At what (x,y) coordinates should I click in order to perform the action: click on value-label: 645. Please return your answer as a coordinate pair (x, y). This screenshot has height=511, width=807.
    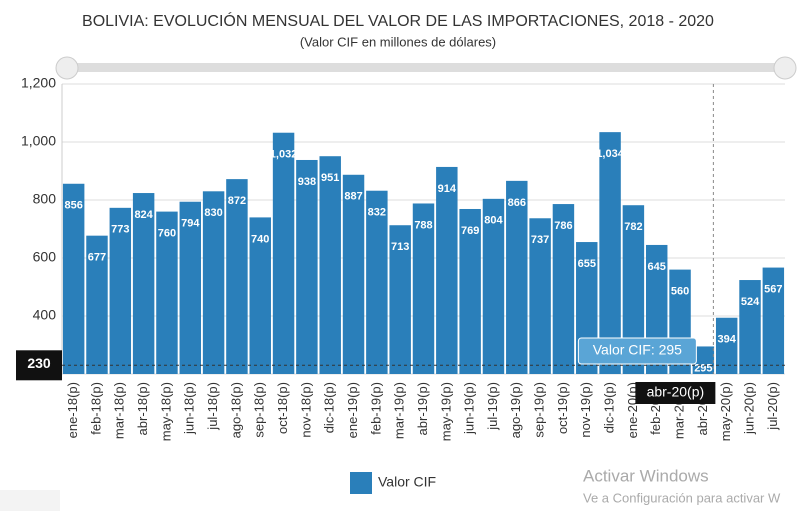
    Looking at the image, I should click on (657, 267).